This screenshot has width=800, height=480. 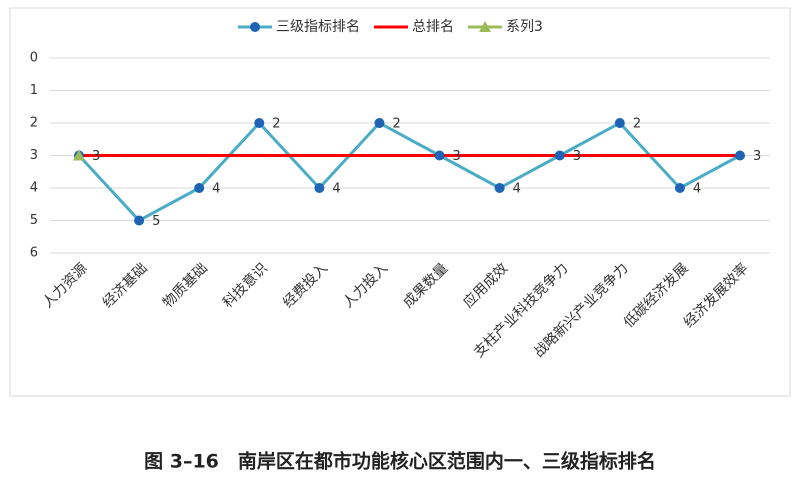 I want to click on legend-label: 三级指标排名, so click(x=318, y=27).